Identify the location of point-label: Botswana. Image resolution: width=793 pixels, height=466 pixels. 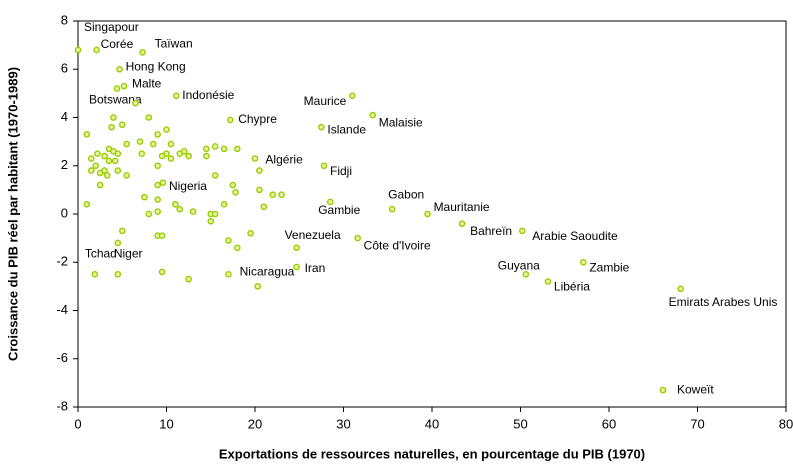
(115, 100).